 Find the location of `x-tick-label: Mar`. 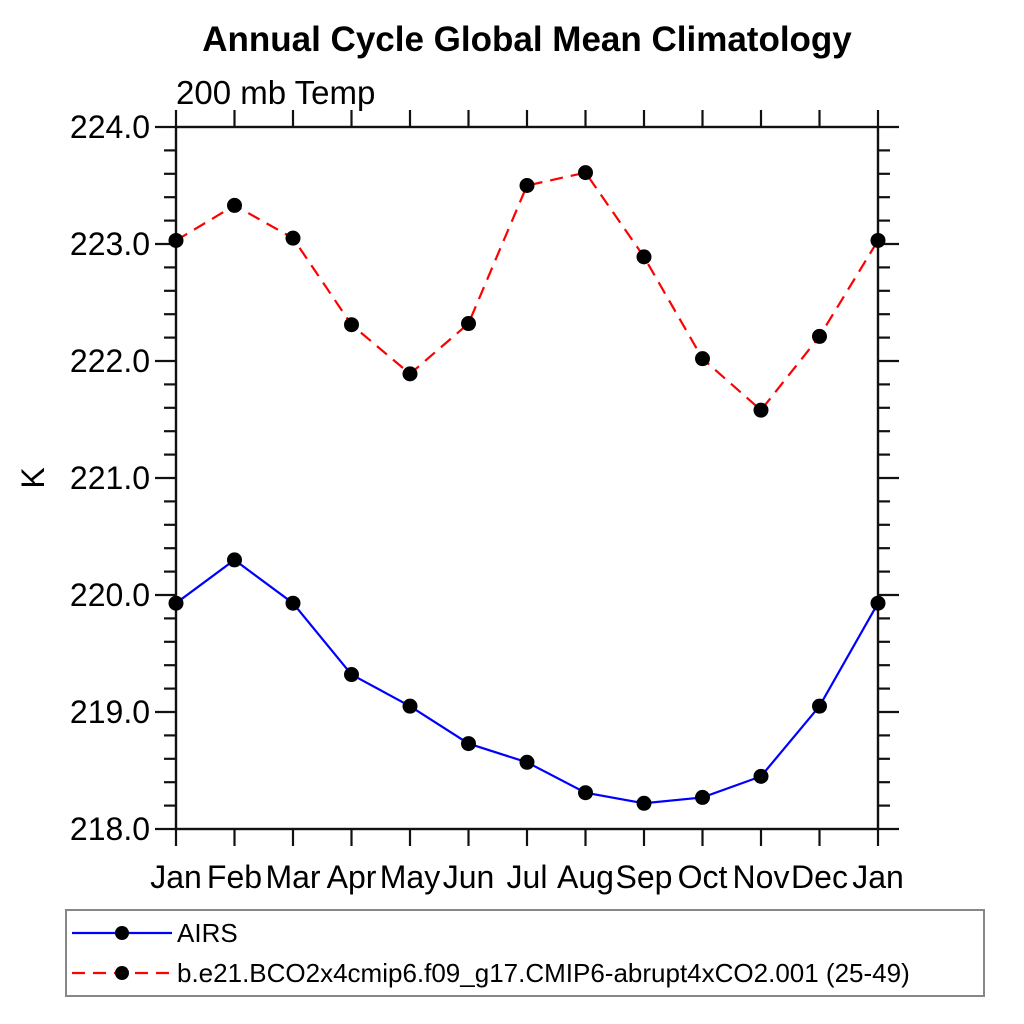

x-tick-label: Mar is located at coordinates (292, 877).